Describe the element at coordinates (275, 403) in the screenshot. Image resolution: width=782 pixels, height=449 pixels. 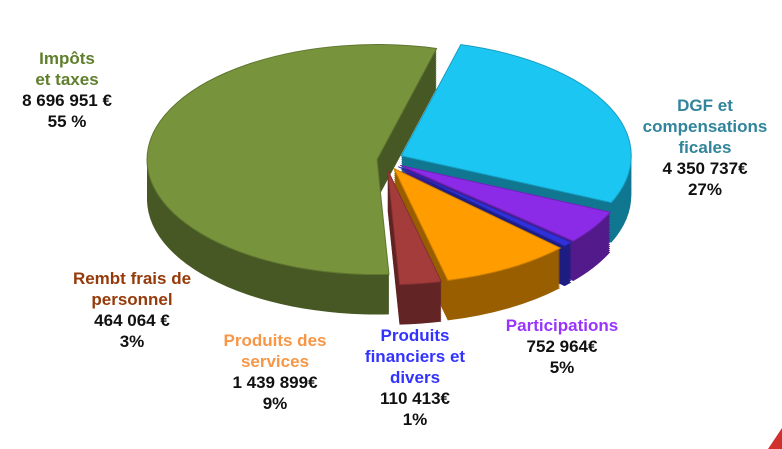
I see `slice-percent: 9%` at that location.